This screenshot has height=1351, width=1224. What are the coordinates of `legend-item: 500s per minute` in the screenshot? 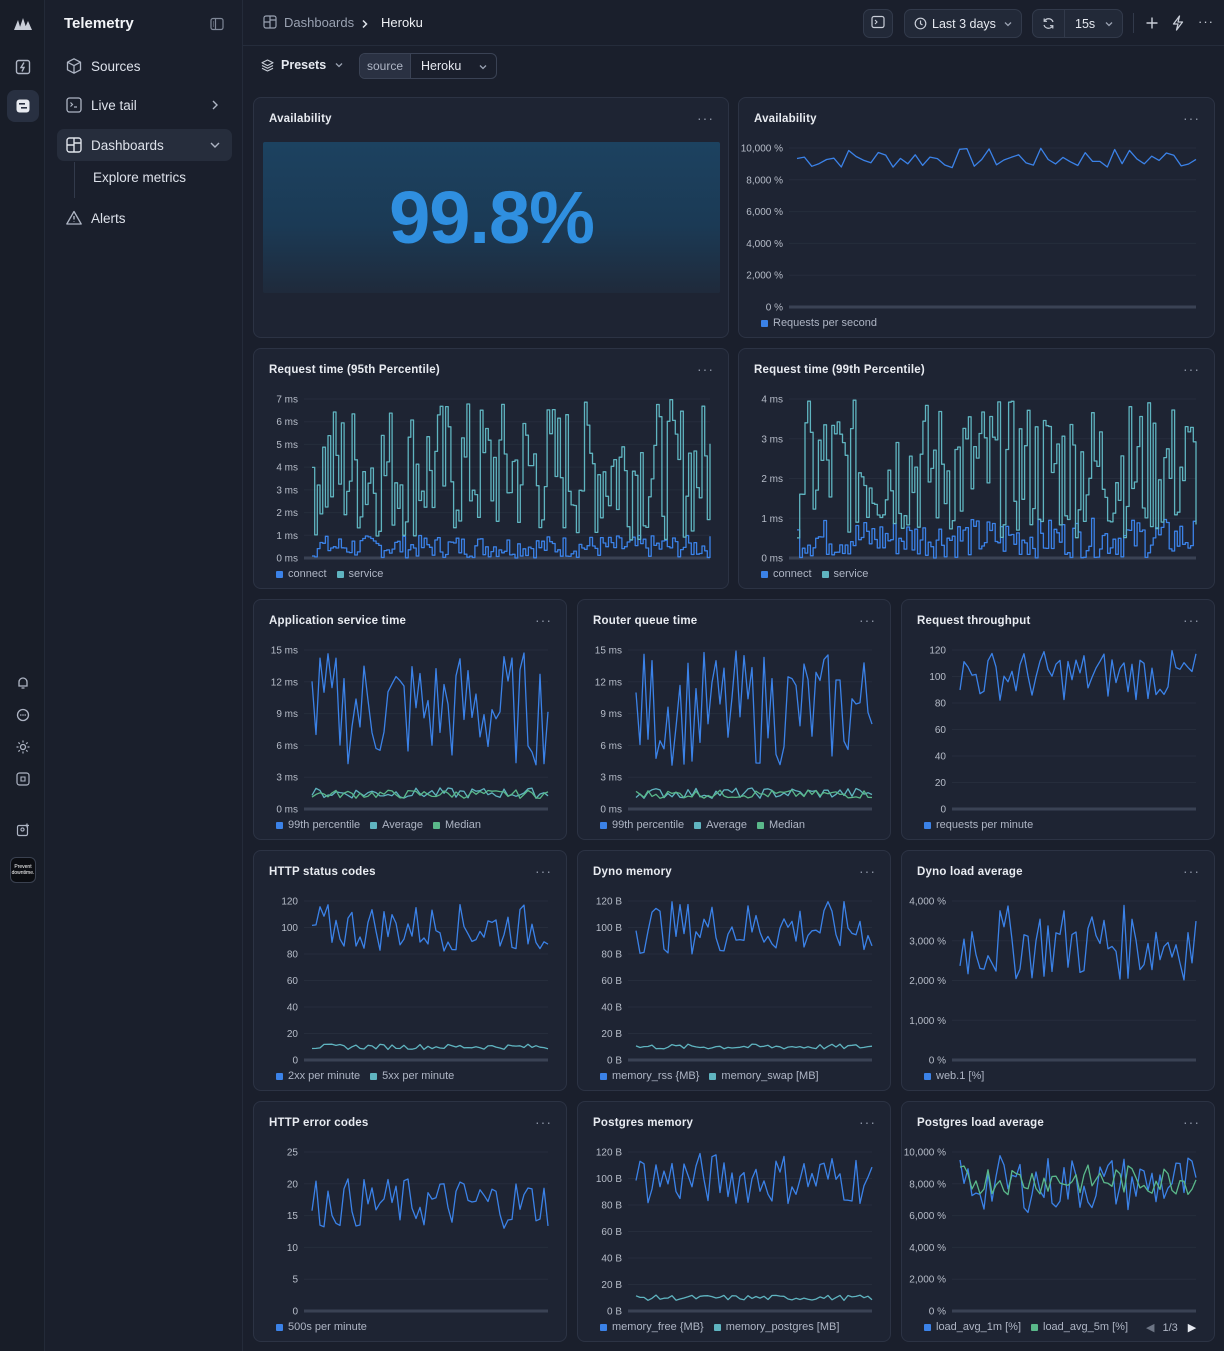 It's located at (321, 1327).